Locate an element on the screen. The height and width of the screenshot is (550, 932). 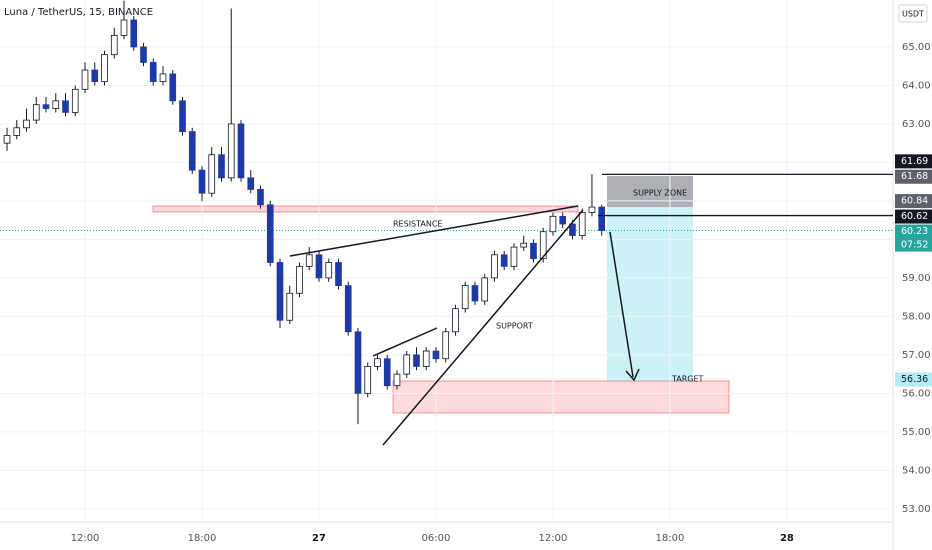
price-label: 60.62 is located at coordinates (914, 216).